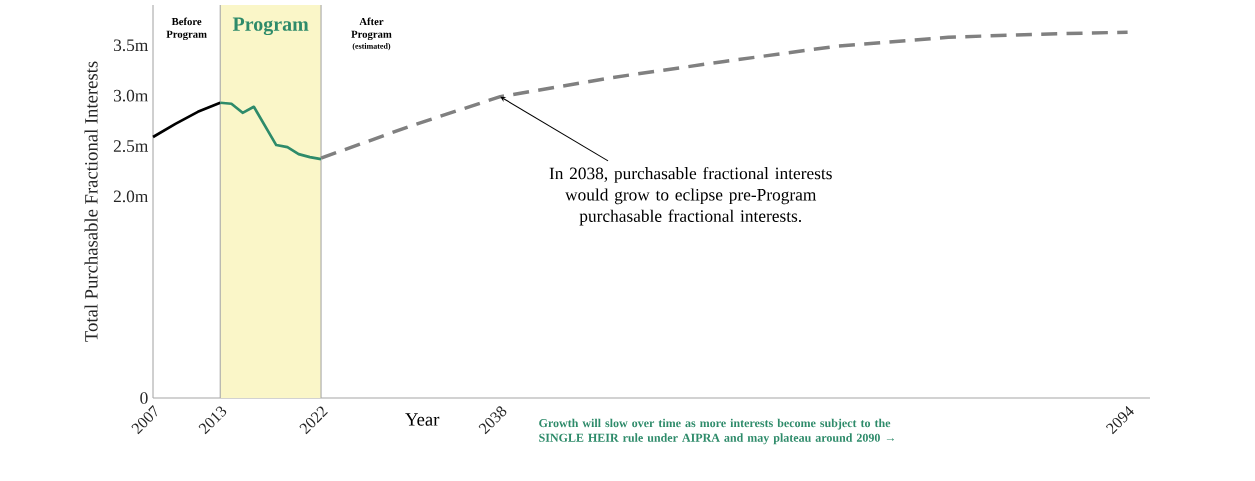 The width and height of the screenshot is (1255, 481). Describe the element at coordinates (371, 29) in the screenshot. I see `annotation: After Program` at that location.